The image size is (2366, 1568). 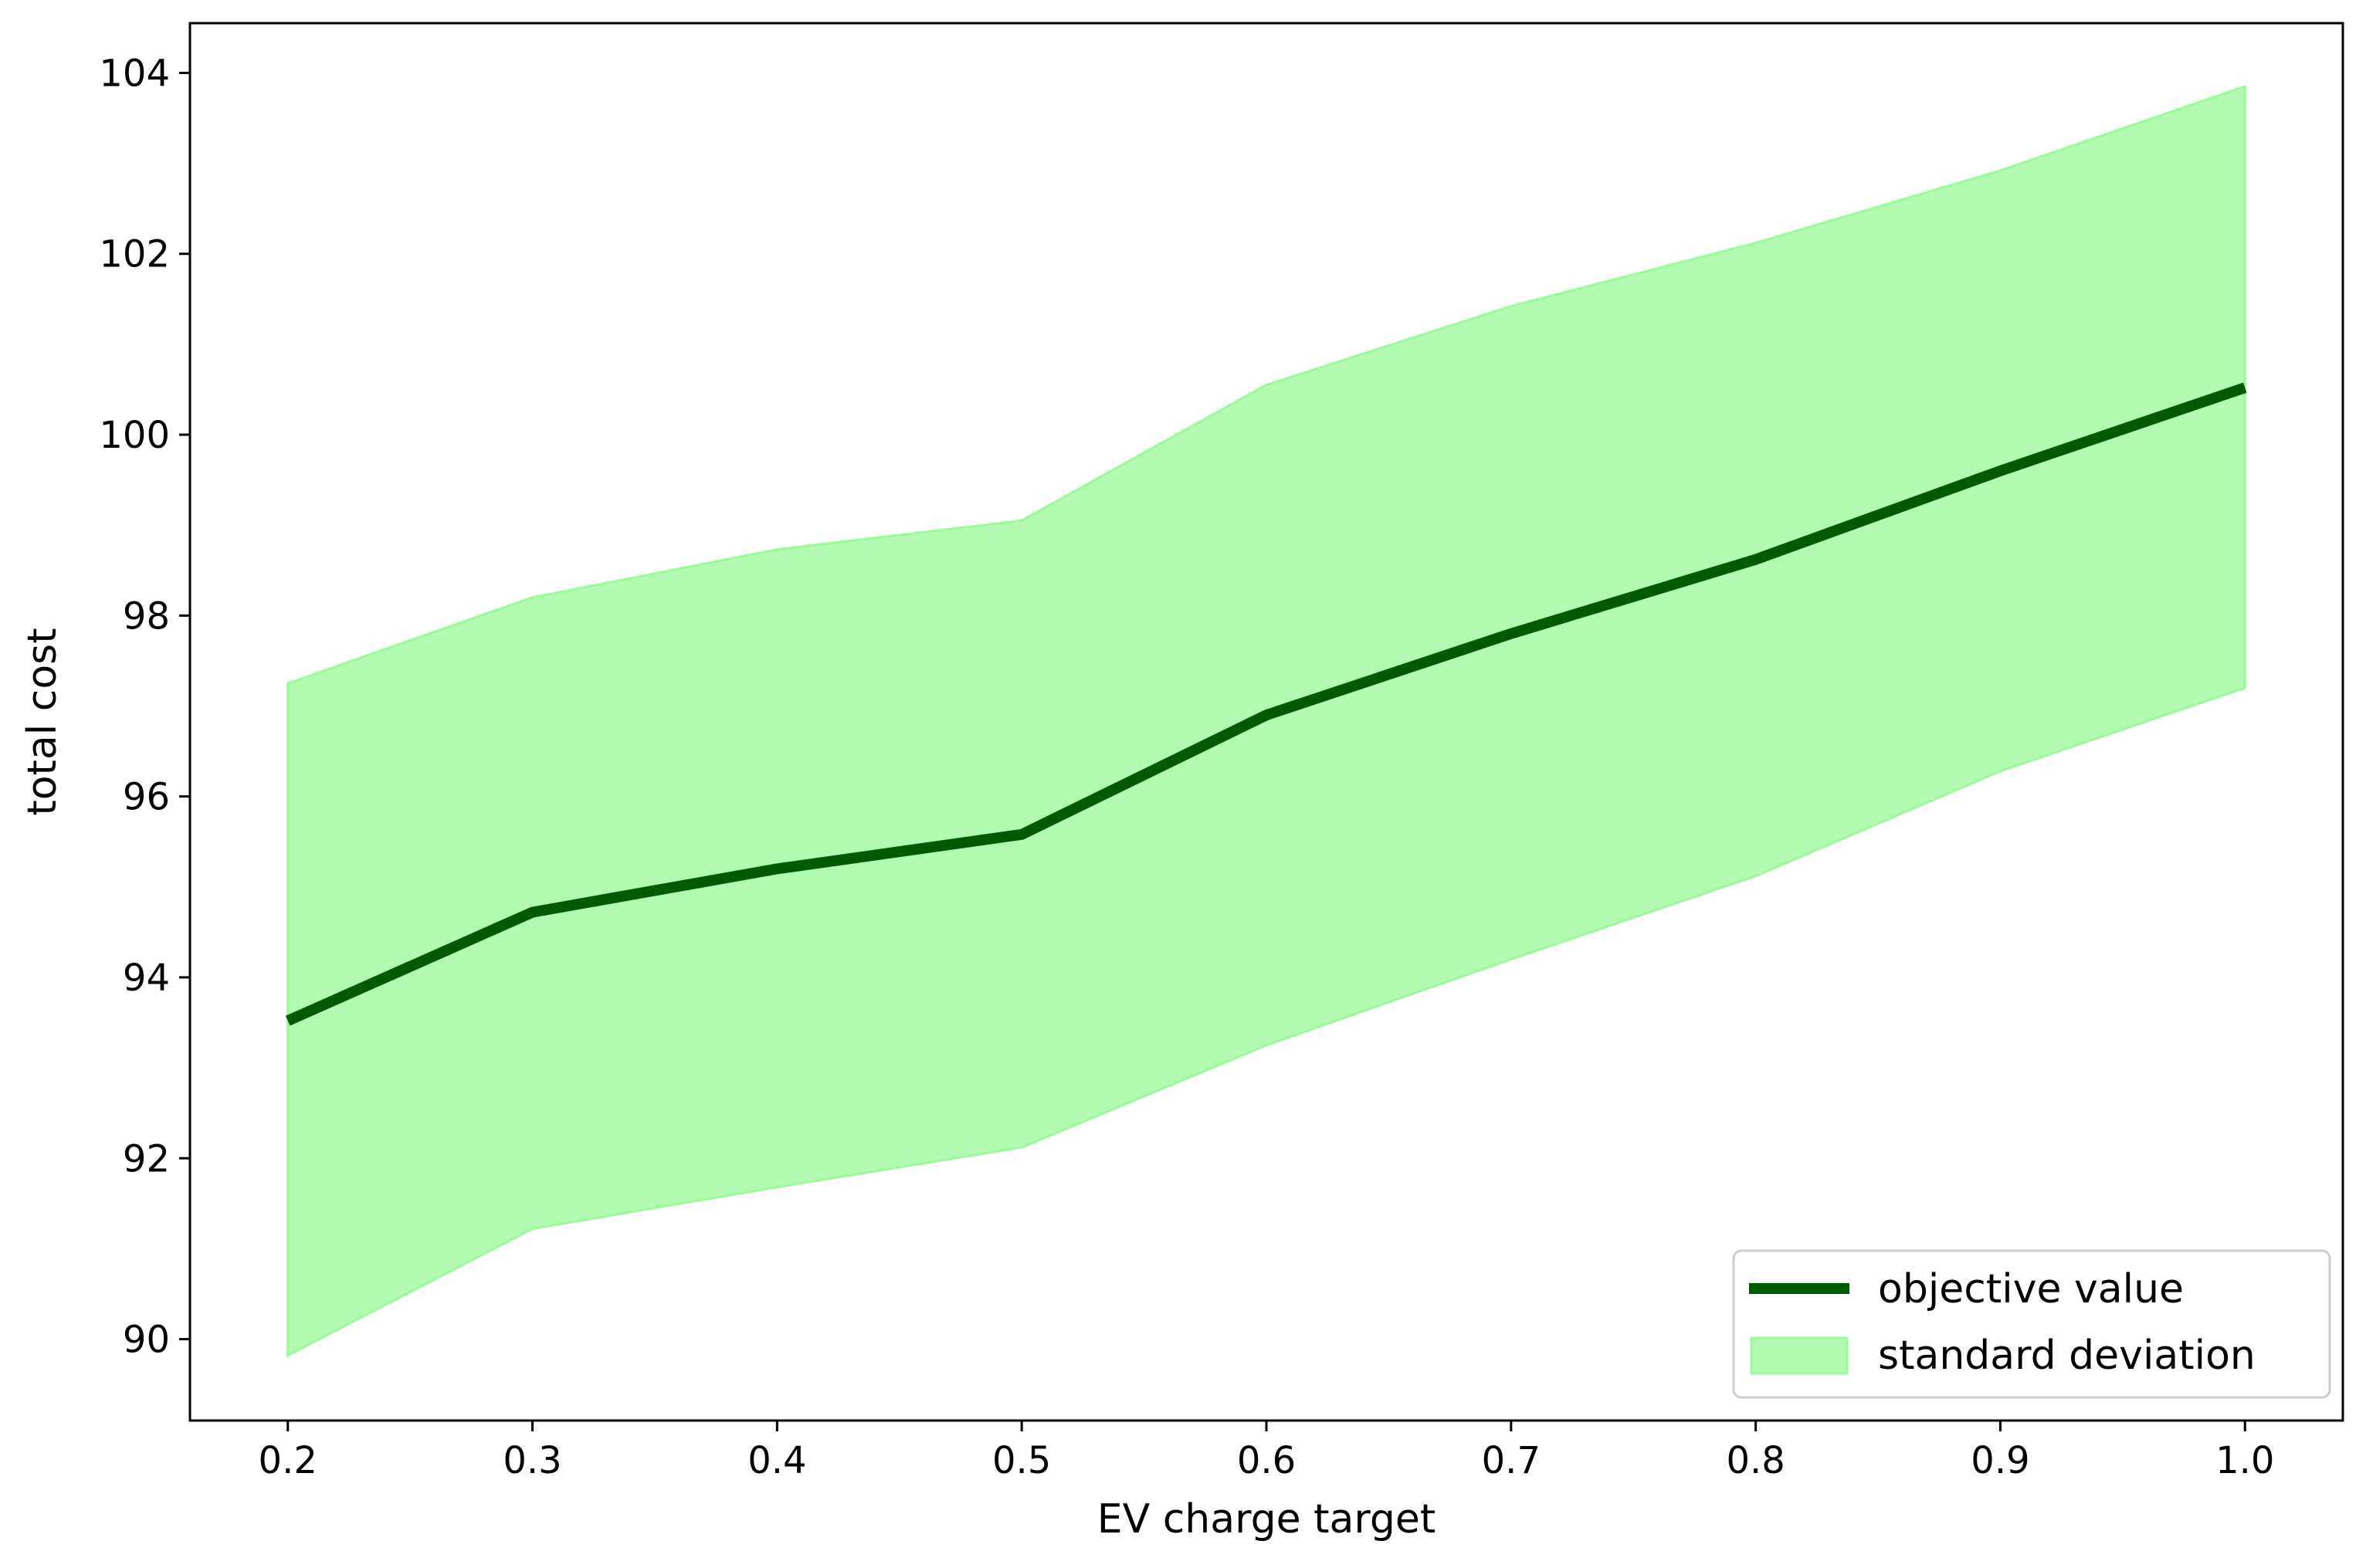 I want to click on x-tick-label: 0.8, so click(x=1756, y=1460).